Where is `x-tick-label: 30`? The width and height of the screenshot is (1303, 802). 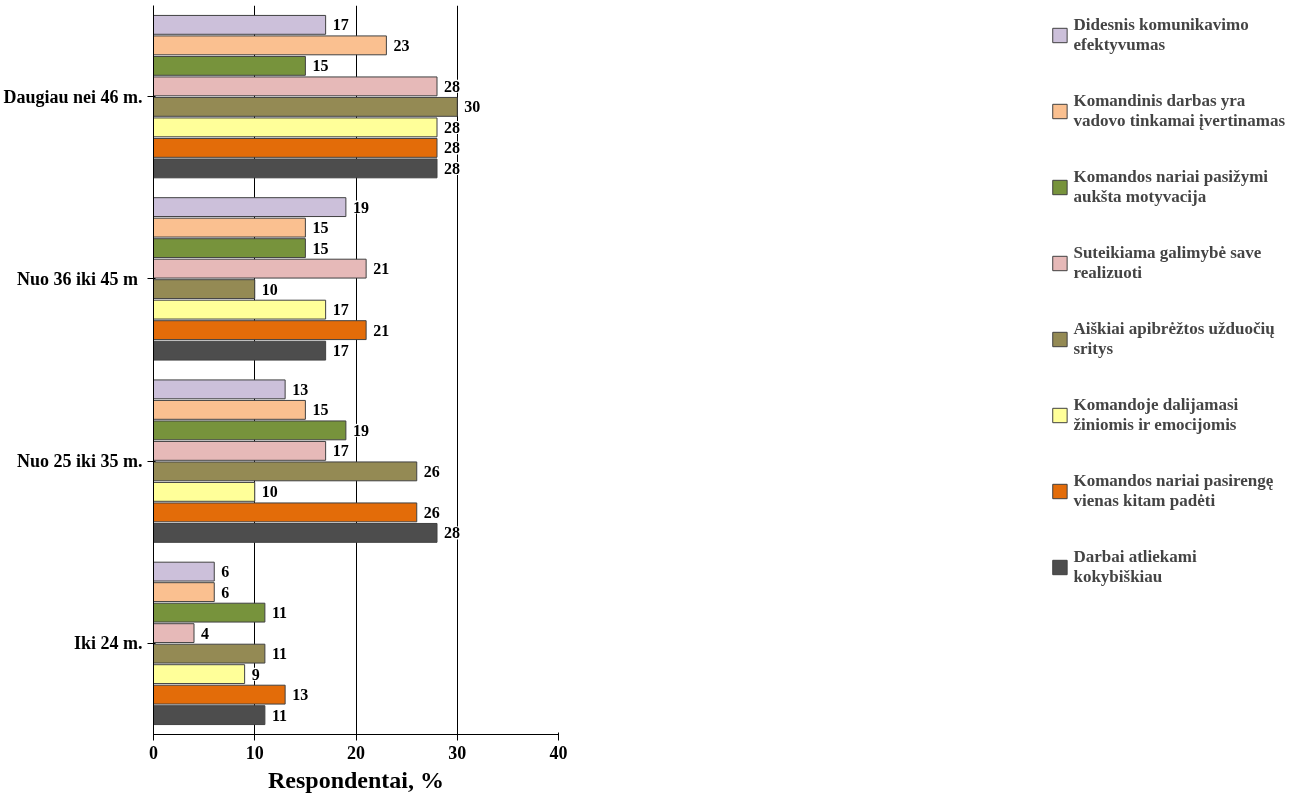
x-tick-label: 30 is located at coordinates (457, 752).